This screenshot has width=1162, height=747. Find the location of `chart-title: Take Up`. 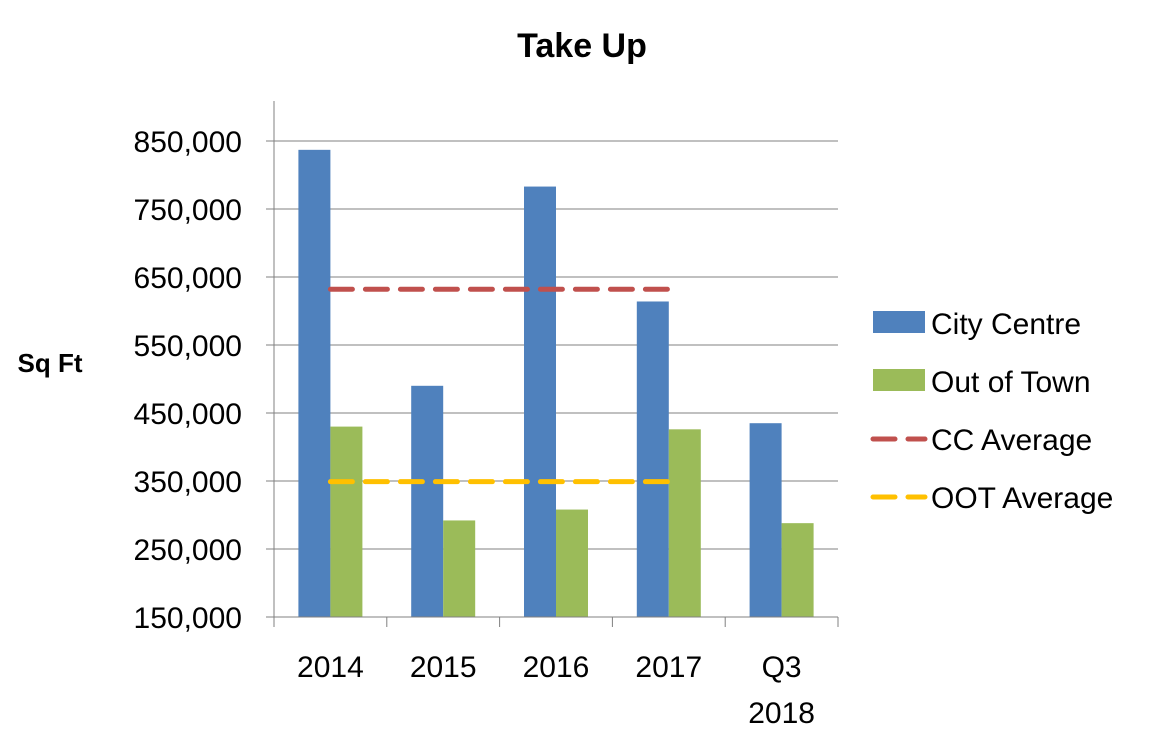

chart-title: Take Up is located at coordinates (582, 46).